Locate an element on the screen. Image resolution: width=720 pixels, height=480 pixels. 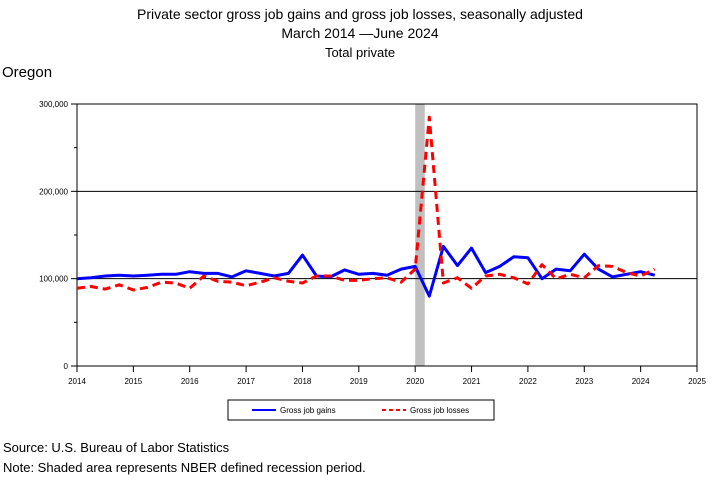
x-tick-label: 2025 is located at coordinates (697, 381).